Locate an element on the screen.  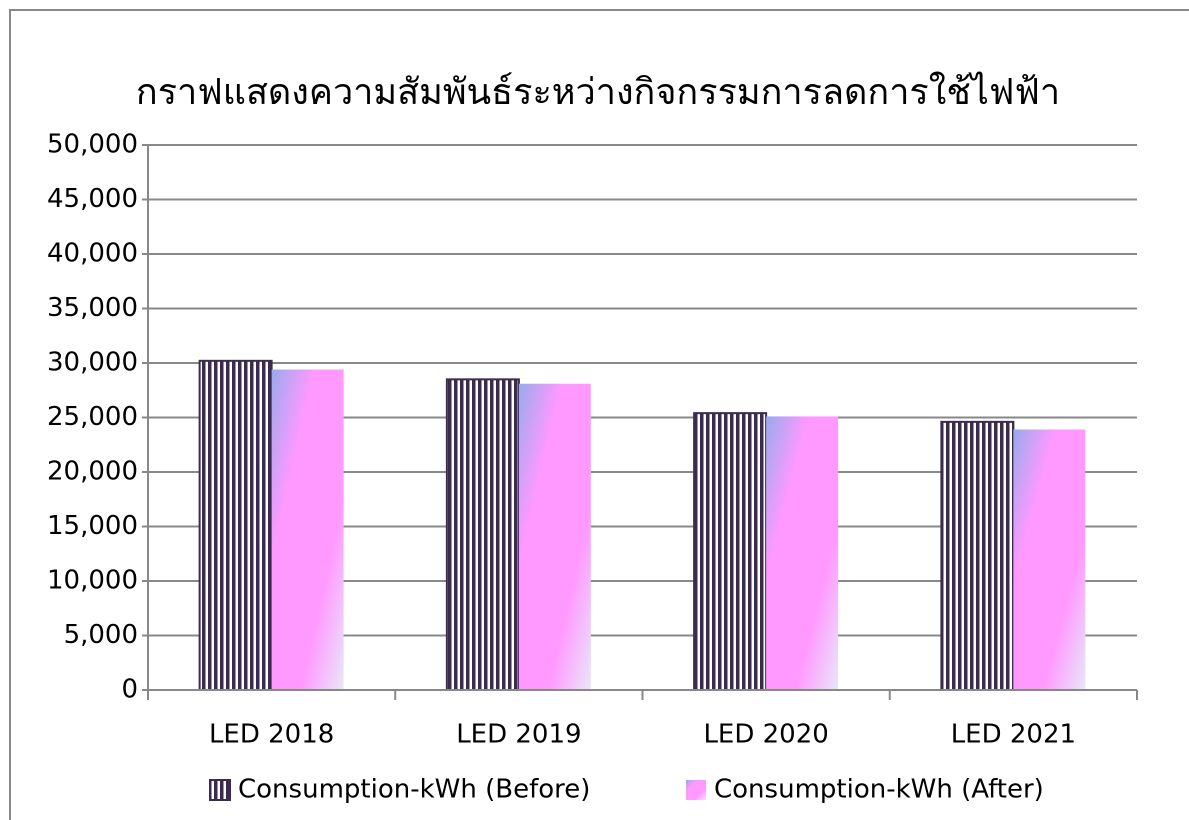
y-tick-label: 30,000 is located at coordinates (92, 363).